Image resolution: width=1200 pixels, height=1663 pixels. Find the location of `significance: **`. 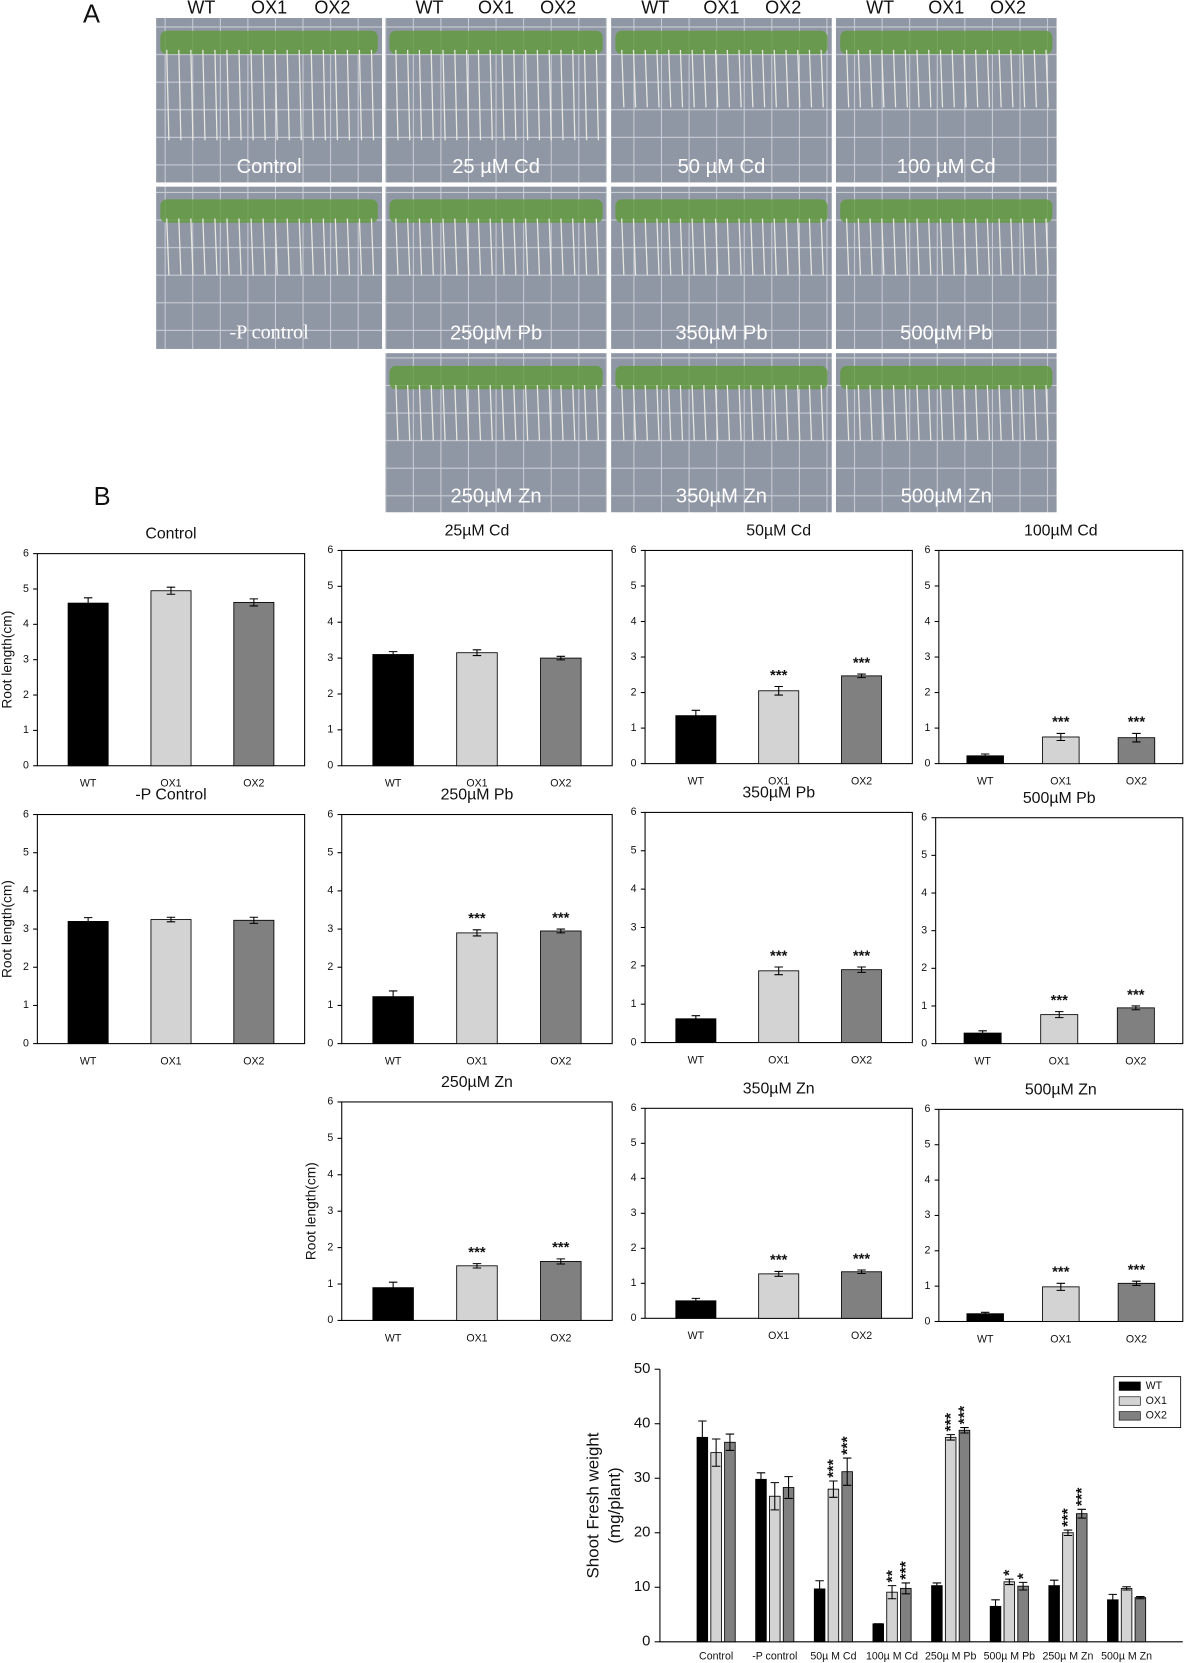

significance: ** is located at coordinates (892, 1575).